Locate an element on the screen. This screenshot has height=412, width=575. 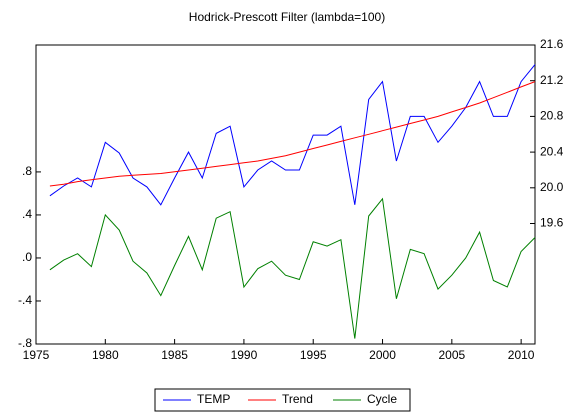
y2-tick-label: 20.8 is located at coordinates (552, 116).